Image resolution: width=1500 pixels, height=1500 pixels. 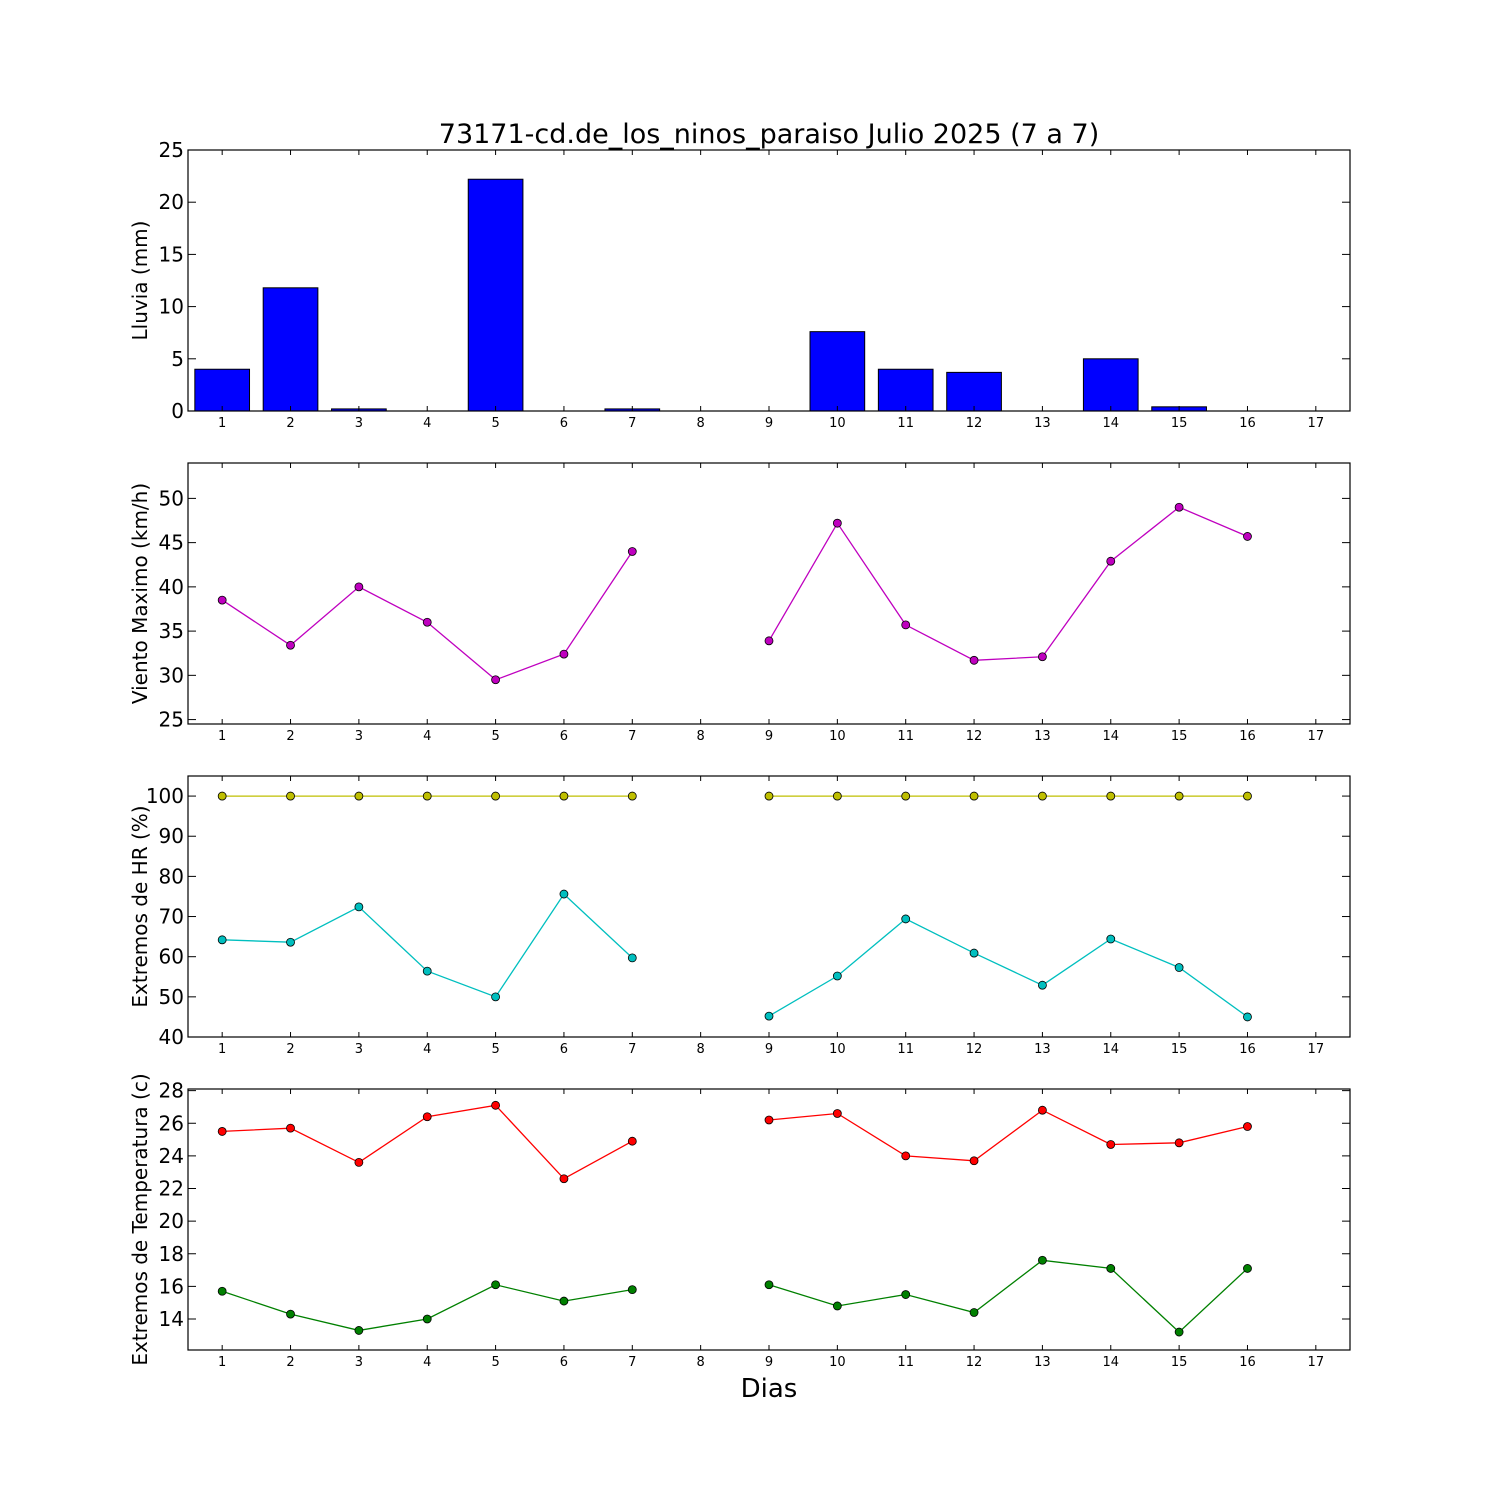 What do you see at coordinates (140, 281) in the screenshot?
I see `y-axis-label: Lluvia (mm)` at bounding box center [140, 281].